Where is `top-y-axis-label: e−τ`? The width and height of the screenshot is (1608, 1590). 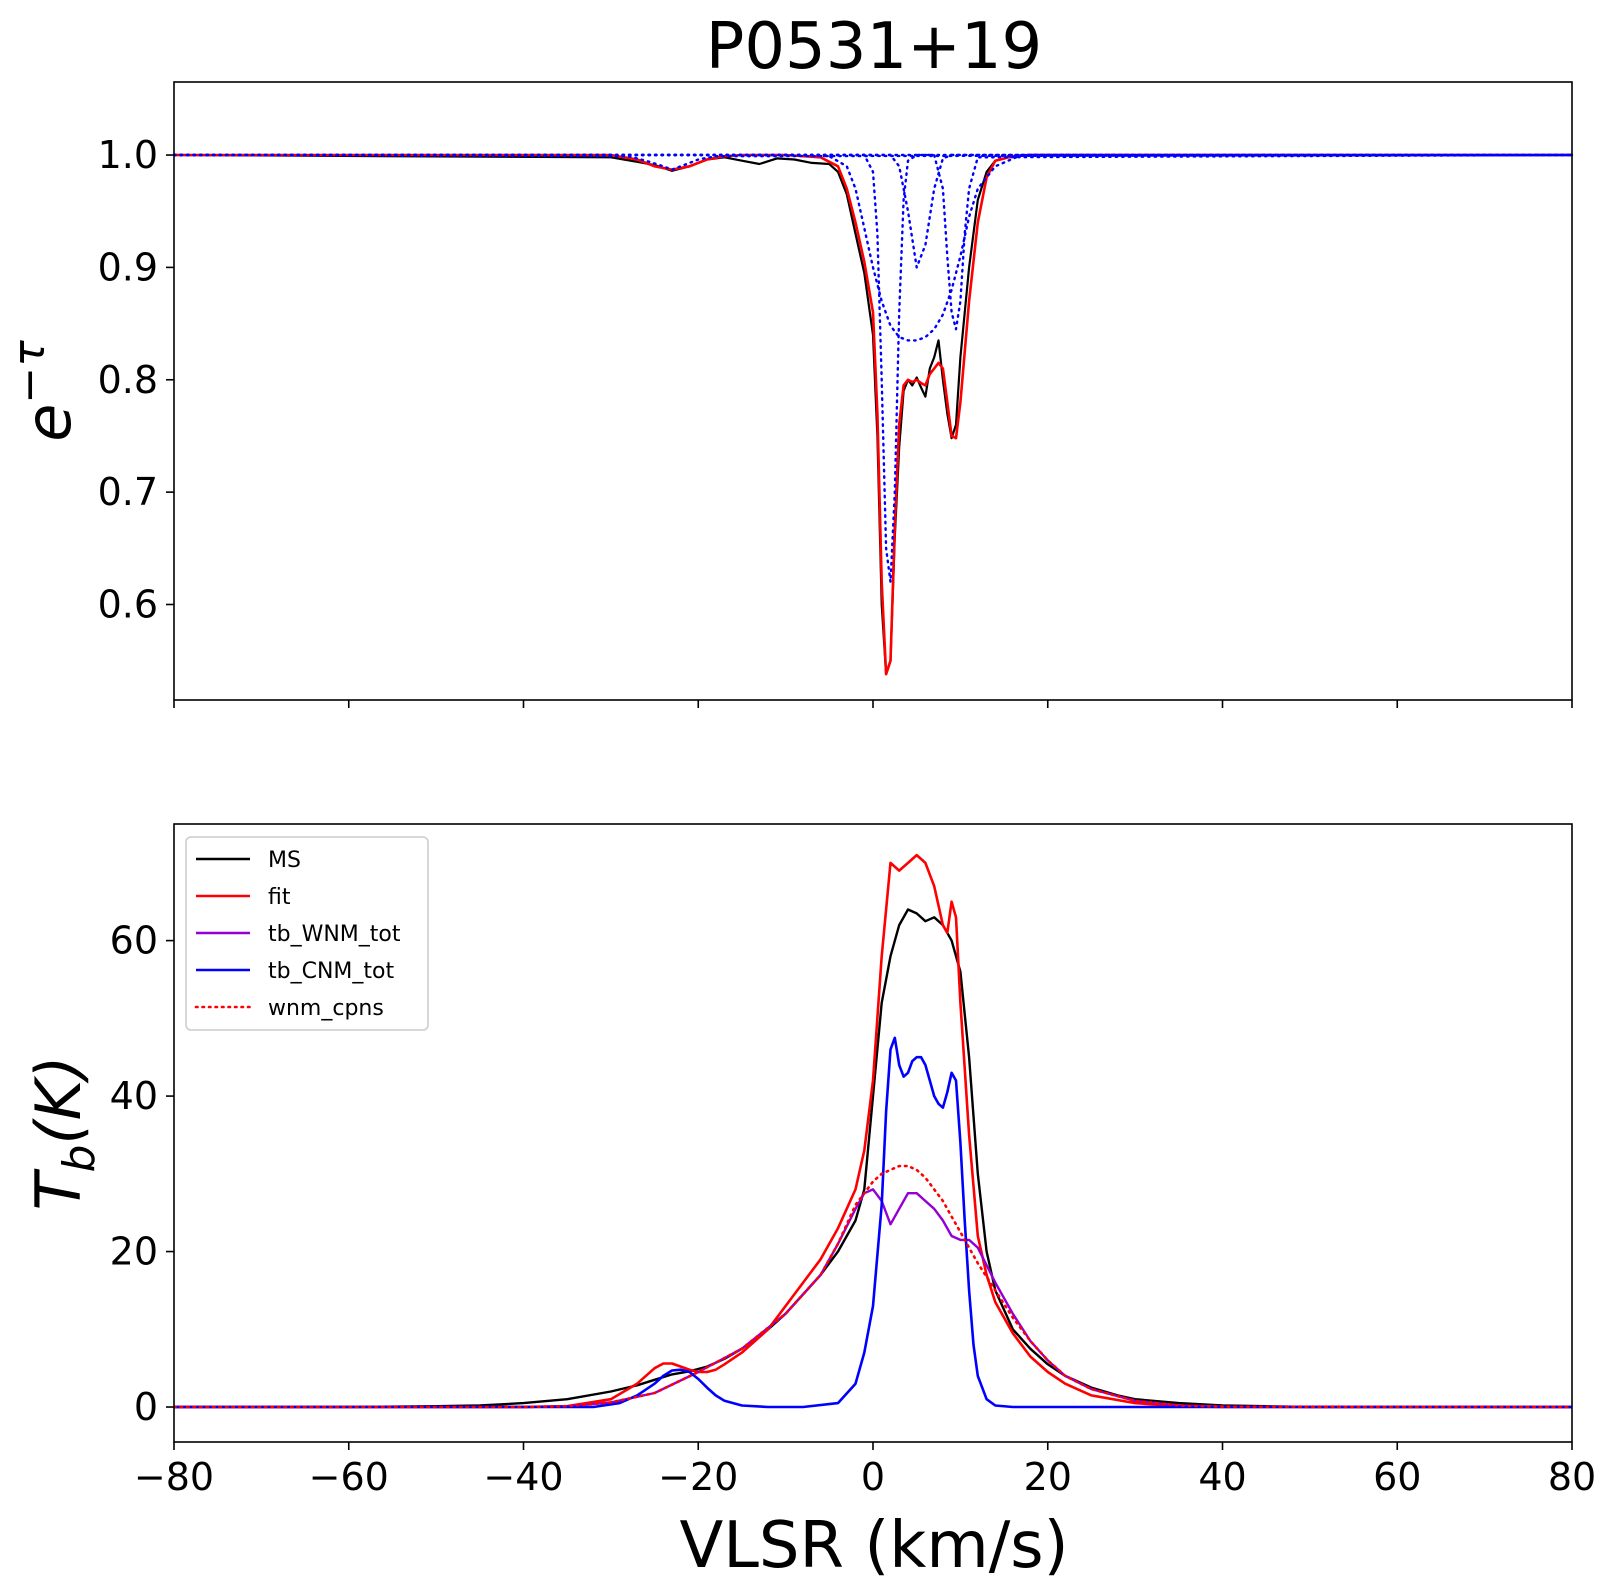 top-y-axis-label: e−τ is located at coordinates (44, 391).